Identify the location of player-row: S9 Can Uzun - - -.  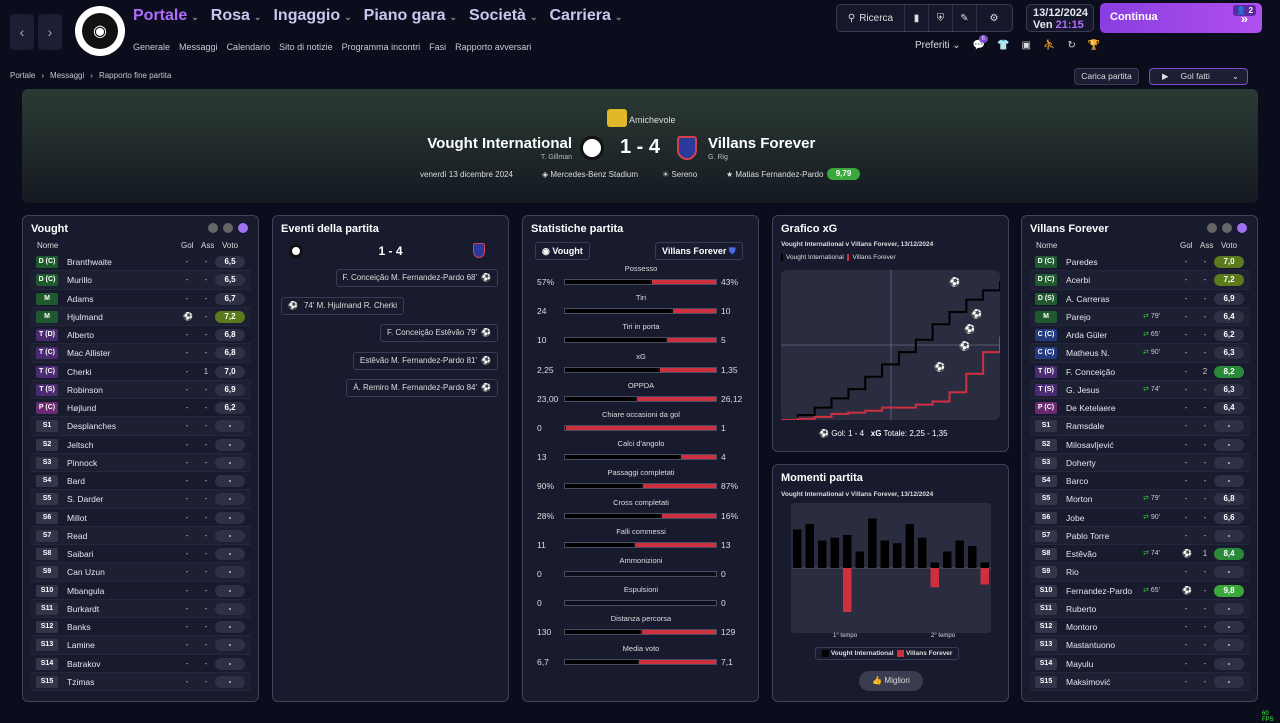
(141, 572).